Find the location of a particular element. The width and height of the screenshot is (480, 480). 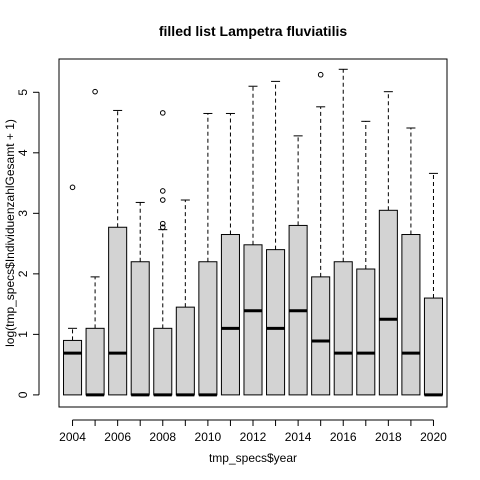

y-tick-label: 1 is located at coordinates (23, 334).